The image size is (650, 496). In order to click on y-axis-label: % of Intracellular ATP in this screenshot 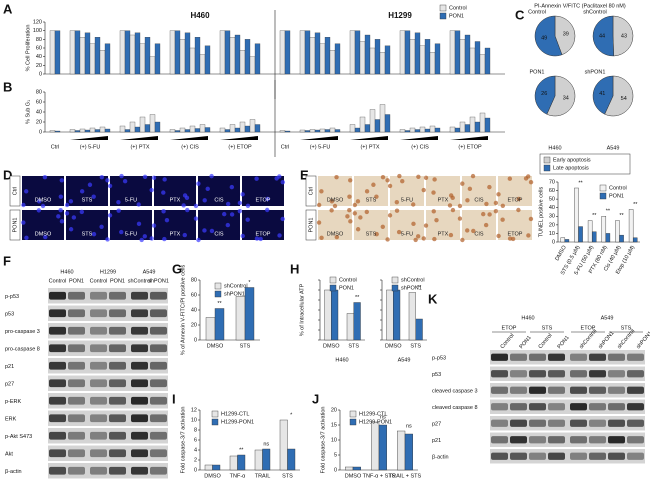, I will do `click(302, 309)`.